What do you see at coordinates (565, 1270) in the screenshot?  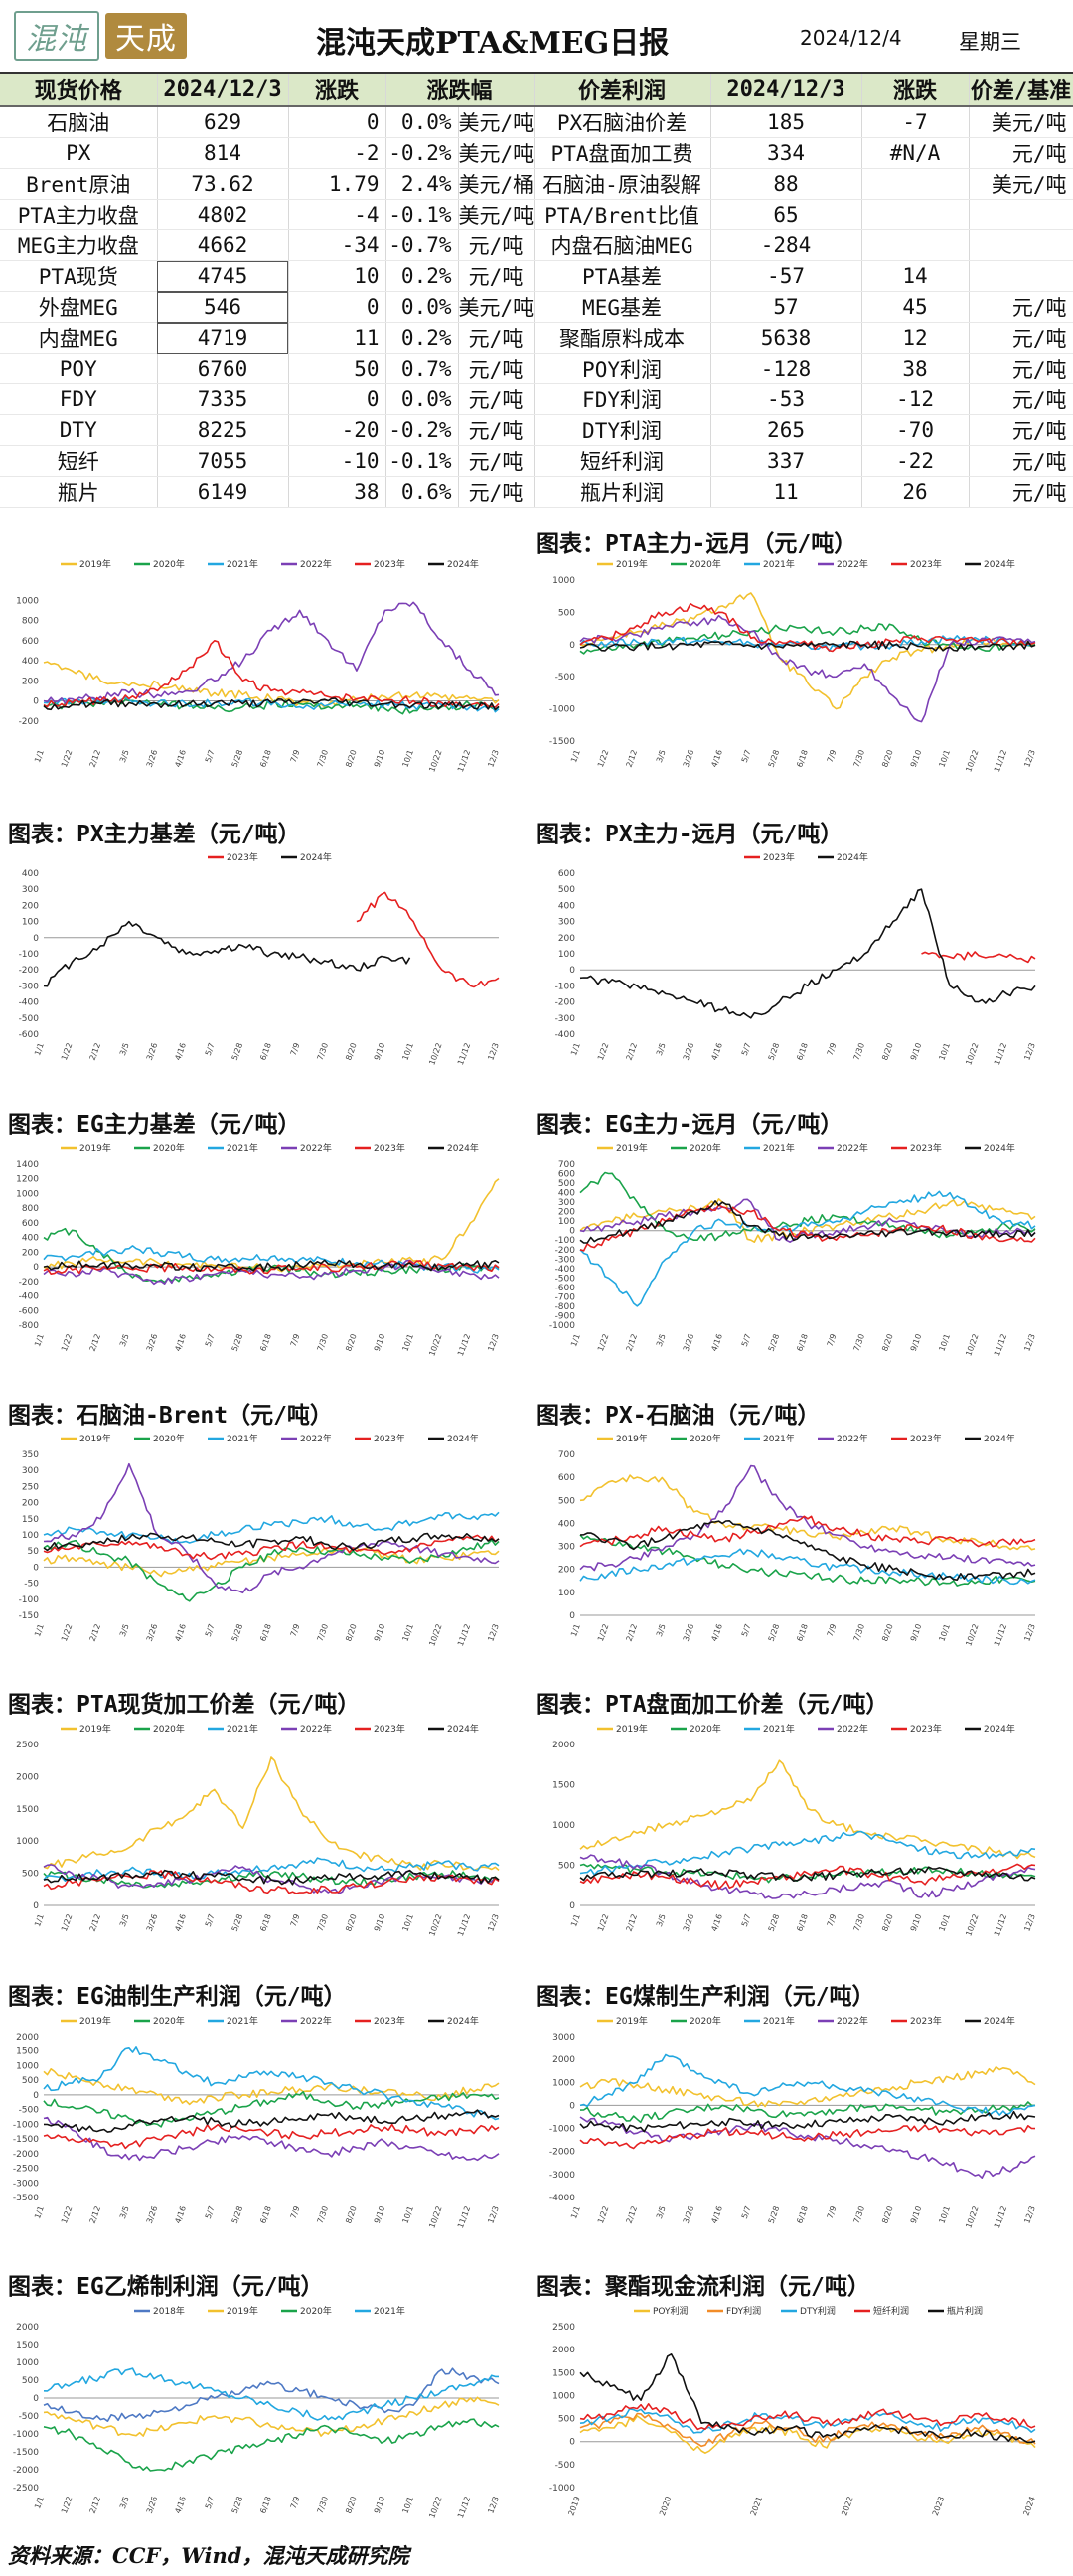 I see `y-tick-label: -400` at bounding box center [565, 1270].